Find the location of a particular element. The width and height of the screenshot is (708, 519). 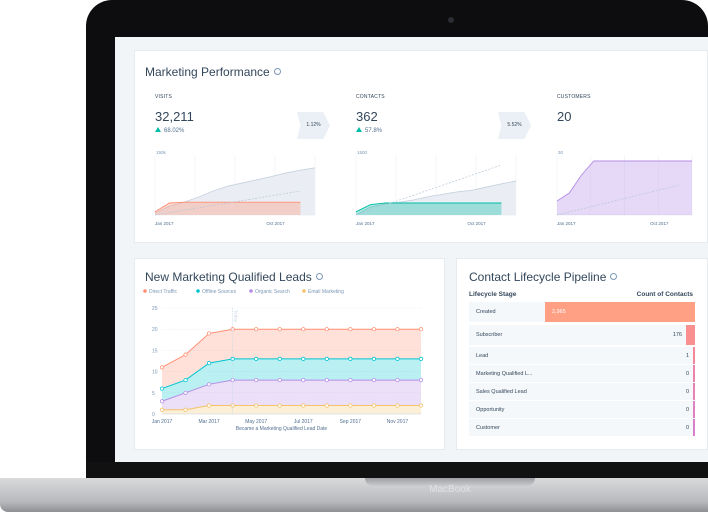

legend-item: Offline Sources is located at coordinates (219, 292).